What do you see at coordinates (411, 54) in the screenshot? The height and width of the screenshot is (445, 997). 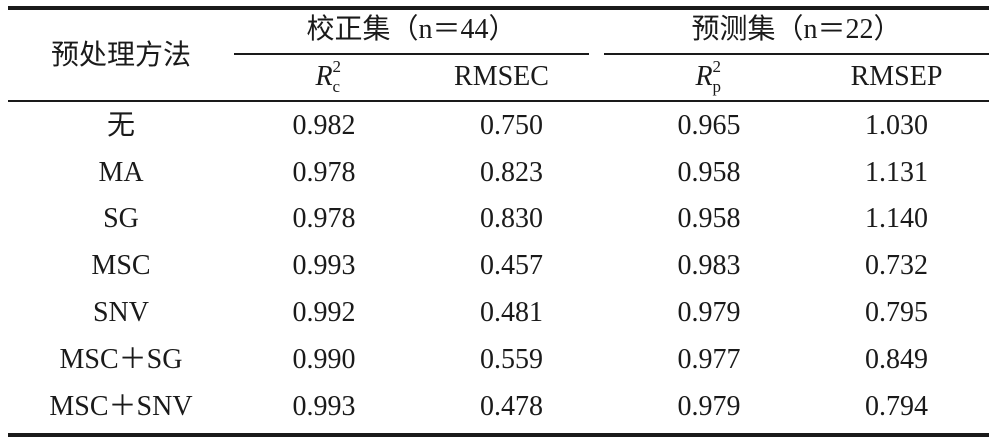 I see `calibration-group-rule` at bounding box center [411, 54].